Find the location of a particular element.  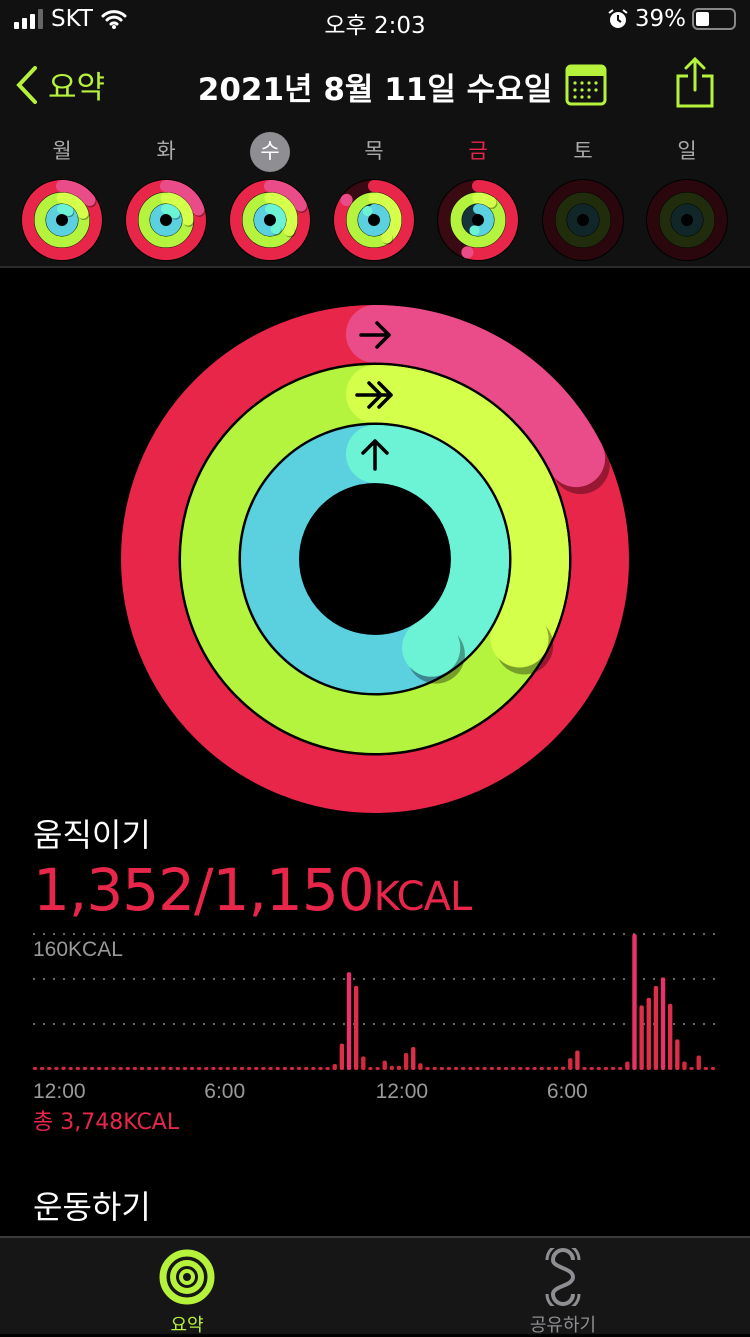

day-label: 일 is located at coordinates (687, 151).